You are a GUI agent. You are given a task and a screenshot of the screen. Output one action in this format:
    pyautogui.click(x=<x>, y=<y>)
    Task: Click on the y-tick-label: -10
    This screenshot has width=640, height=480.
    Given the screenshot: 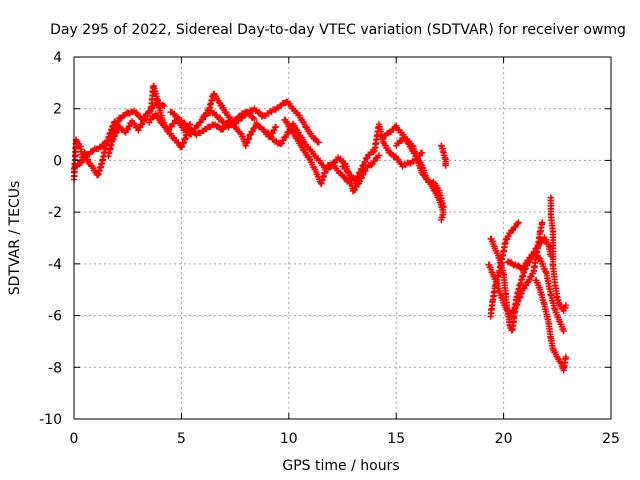 What is the action you would take?
    pyautogui.click(x=50, y=420)
    